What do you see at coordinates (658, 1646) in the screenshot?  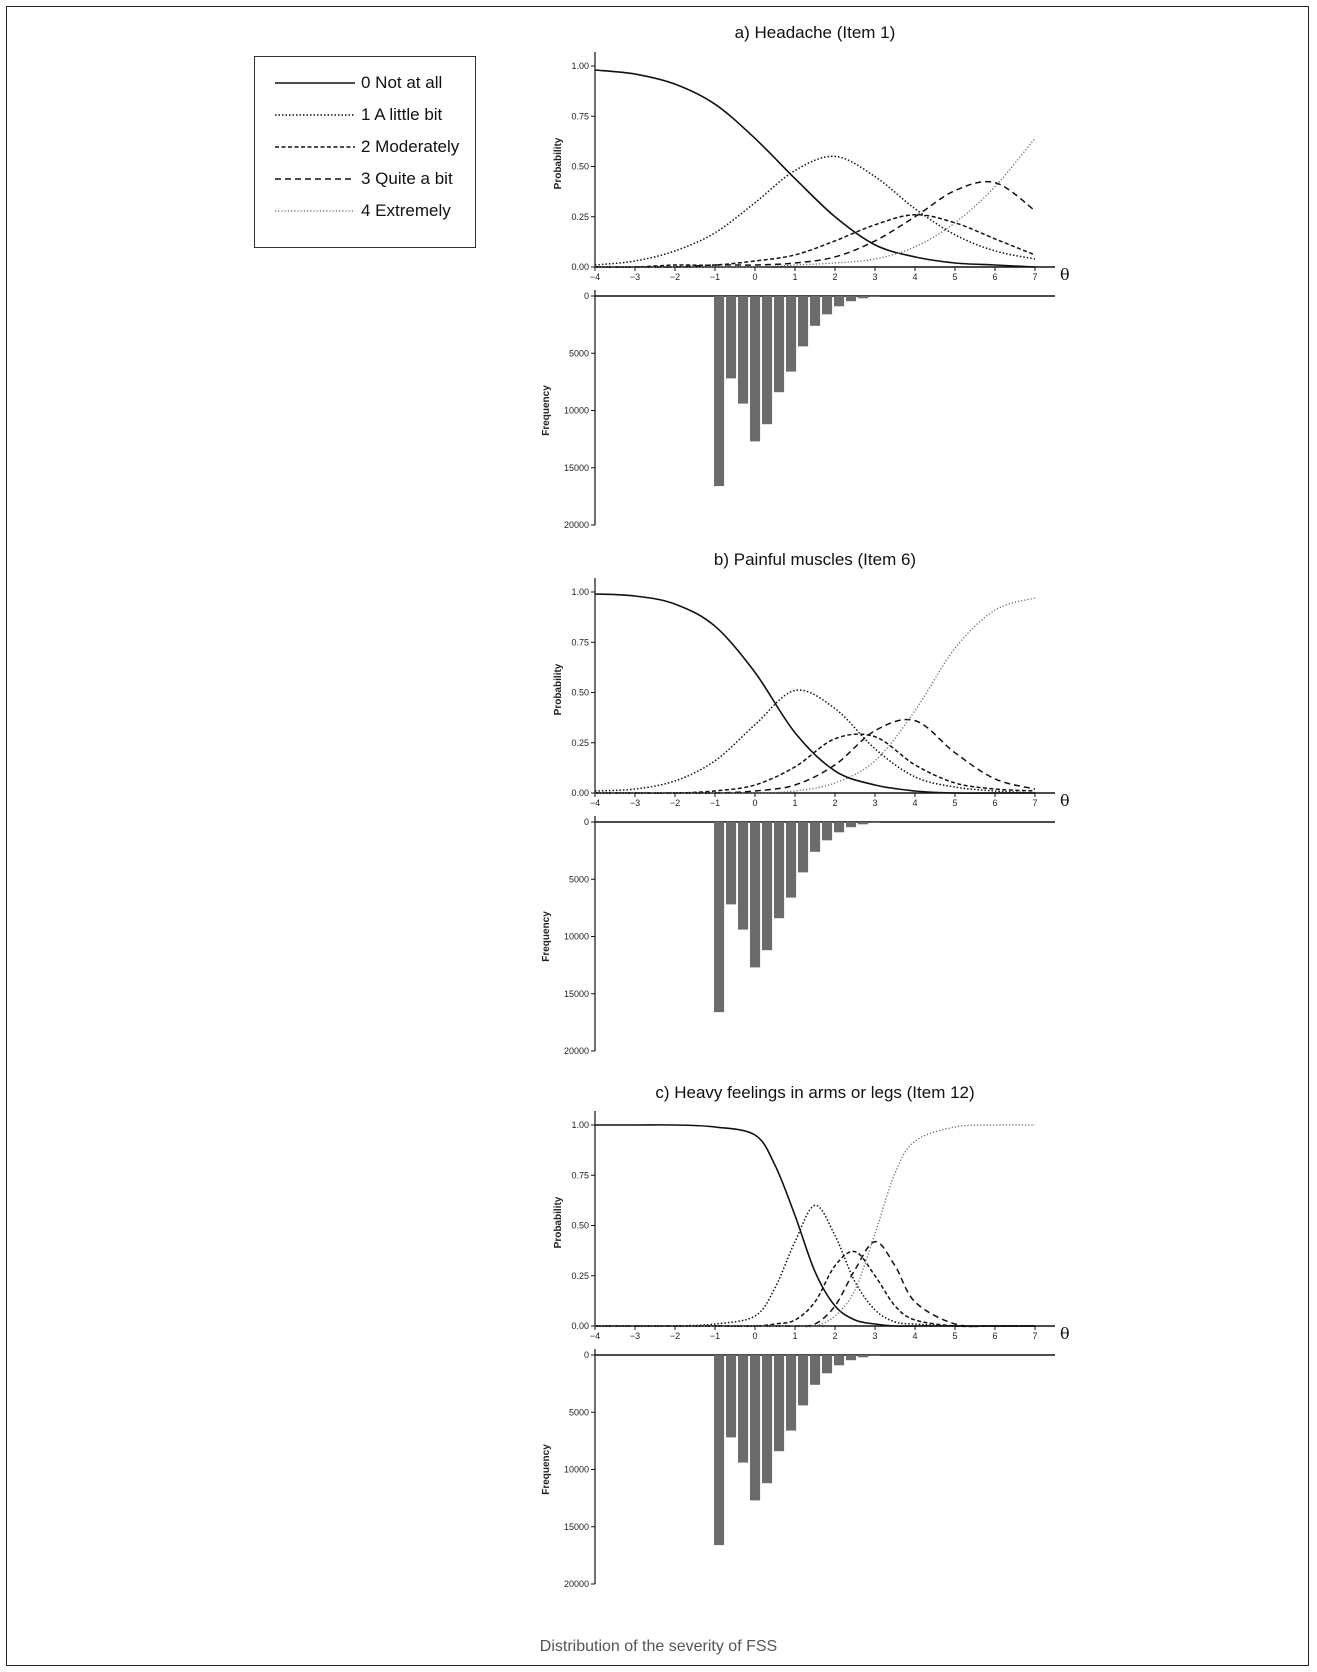 I see `figure-caption: Distribution of the severity of FSS` at bounding box center [658, 1646].